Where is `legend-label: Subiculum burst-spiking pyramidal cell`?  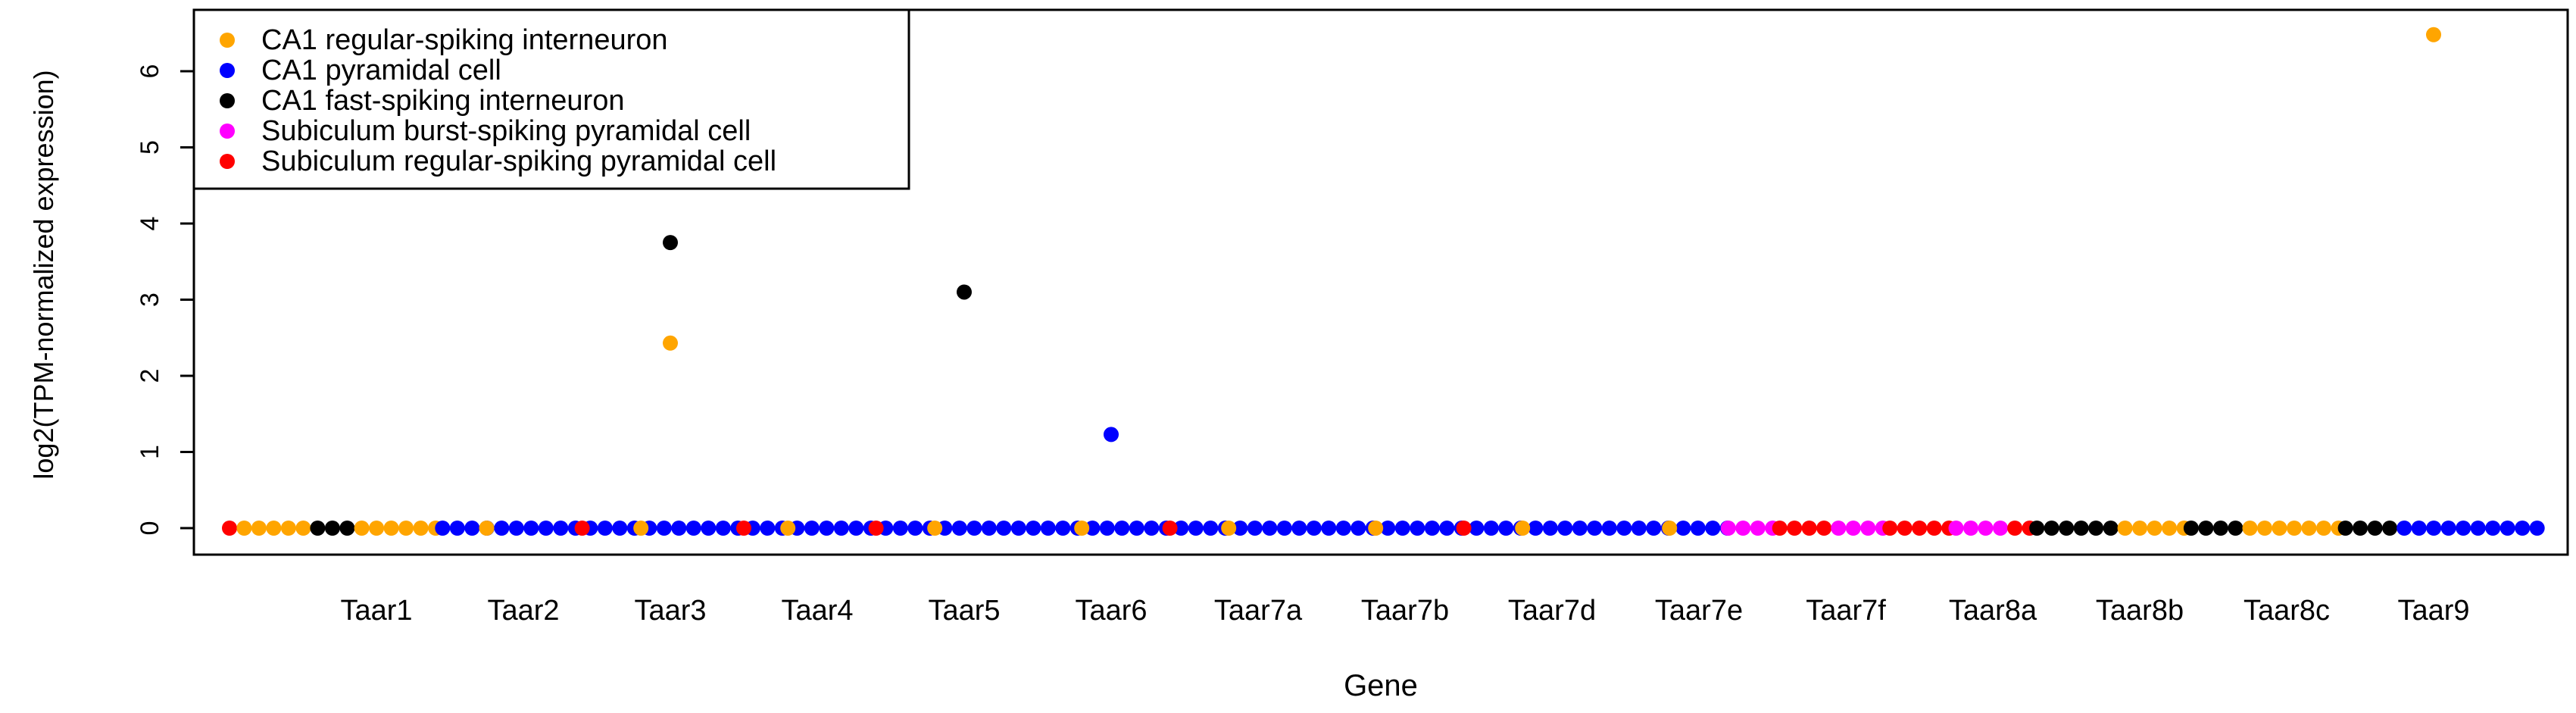
legend-label: Subiculum burst-spiking pyramidal cell is located at coordinates (506, 131).